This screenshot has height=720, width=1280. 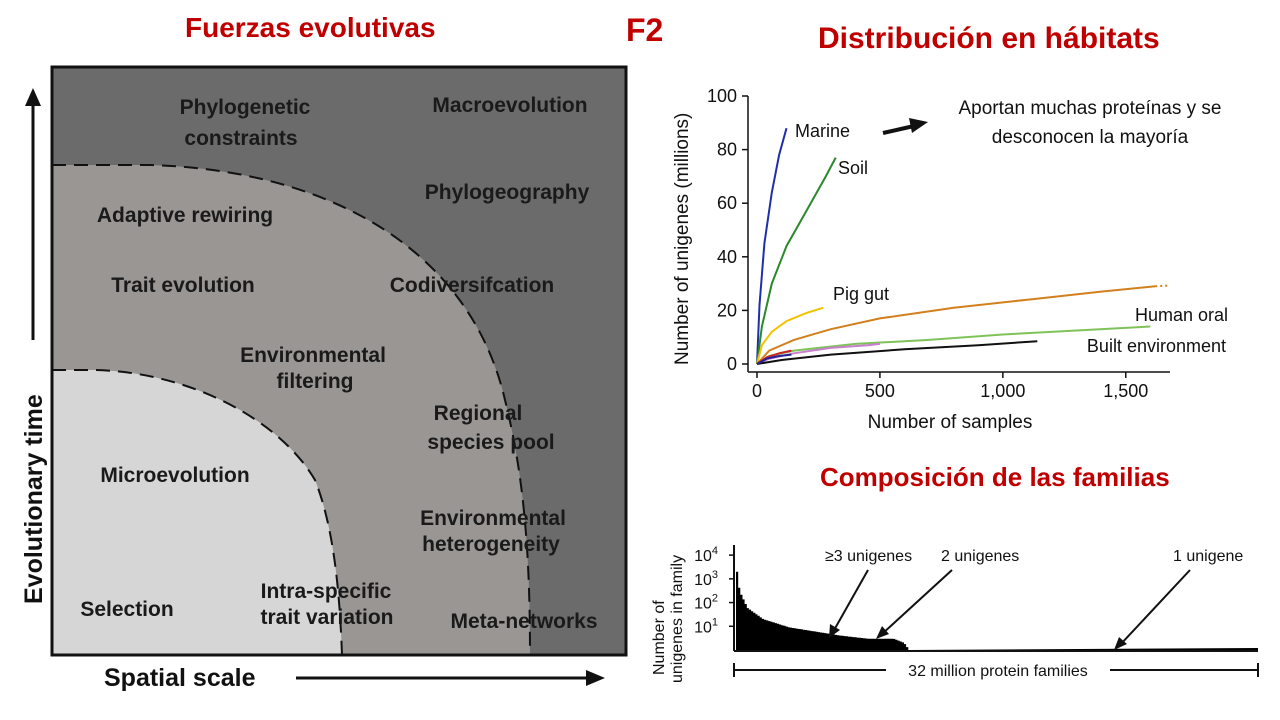 What do you see at coordinates (727, 257) in the screenshot?
I see `y-tick-label: 40` at bounding box center [727, 257].